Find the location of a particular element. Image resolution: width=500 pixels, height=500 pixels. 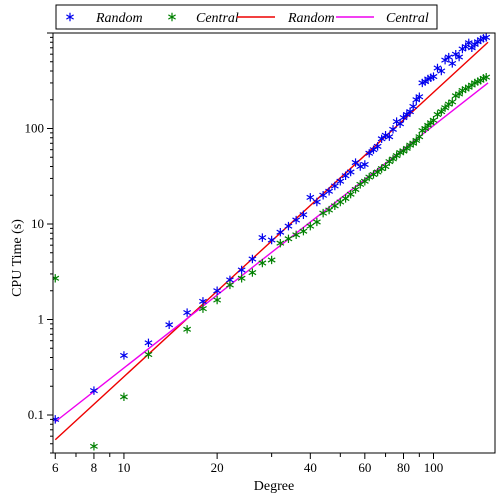

legend-random-marker-swatch is located at coordinates (70, 17).